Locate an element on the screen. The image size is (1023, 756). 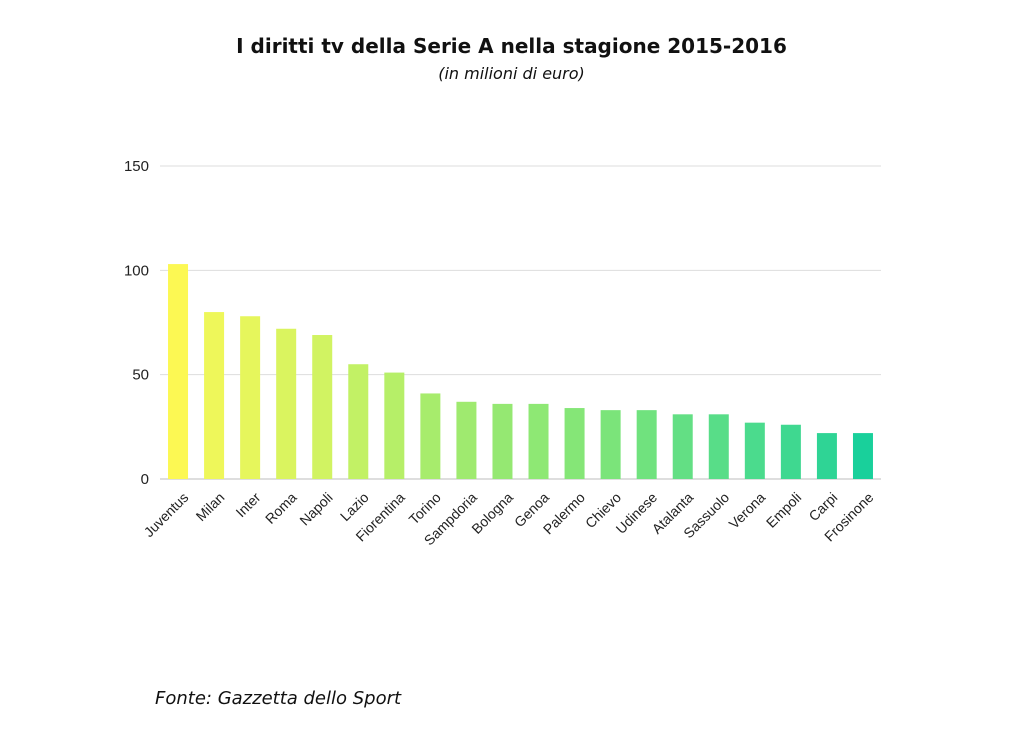
bar-torino is located at coordinates (430, 436).